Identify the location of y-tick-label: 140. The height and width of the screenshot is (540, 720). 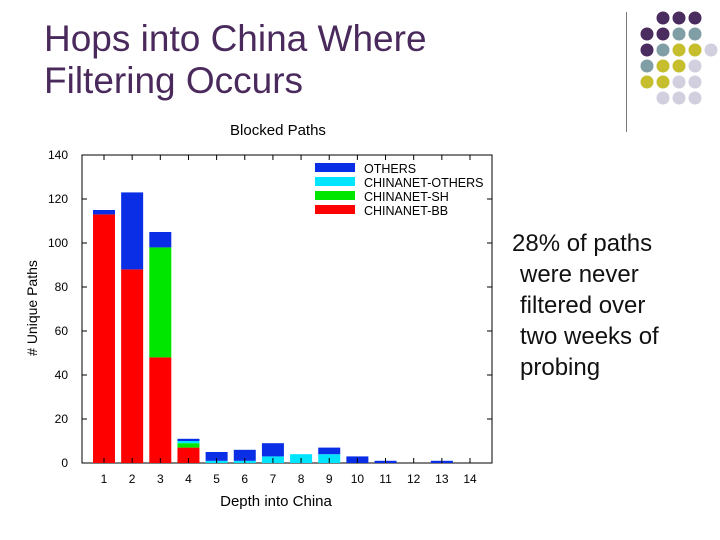
(58, 155).